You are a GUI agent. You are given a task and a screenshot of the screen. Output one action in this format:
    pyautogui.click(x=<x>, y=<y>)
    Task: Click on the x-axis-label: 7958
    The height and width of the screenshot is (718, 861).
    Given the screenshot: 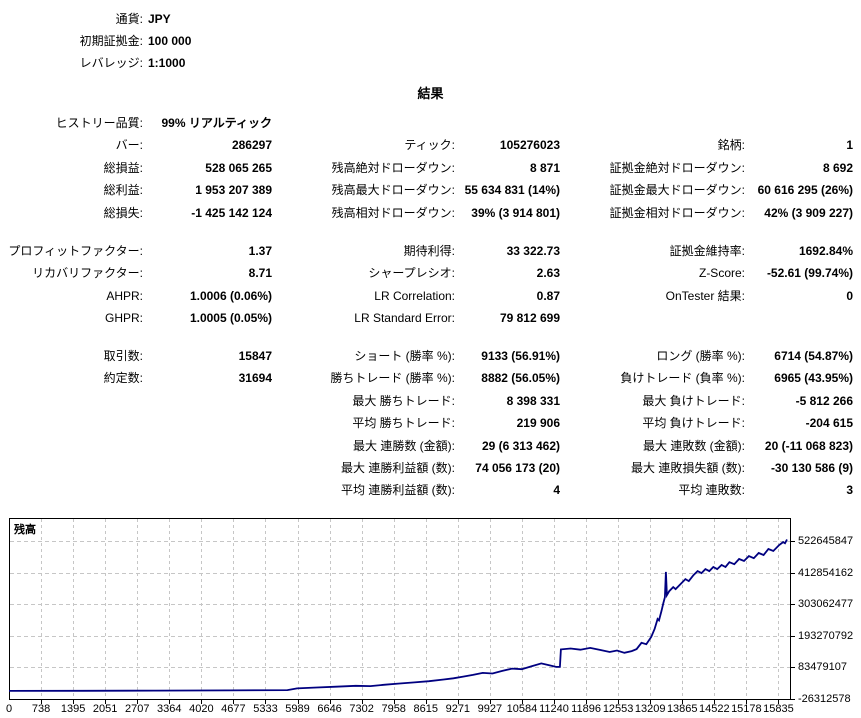 What is the action you would take?
    pyautogui.click(x=393, y=709)
    